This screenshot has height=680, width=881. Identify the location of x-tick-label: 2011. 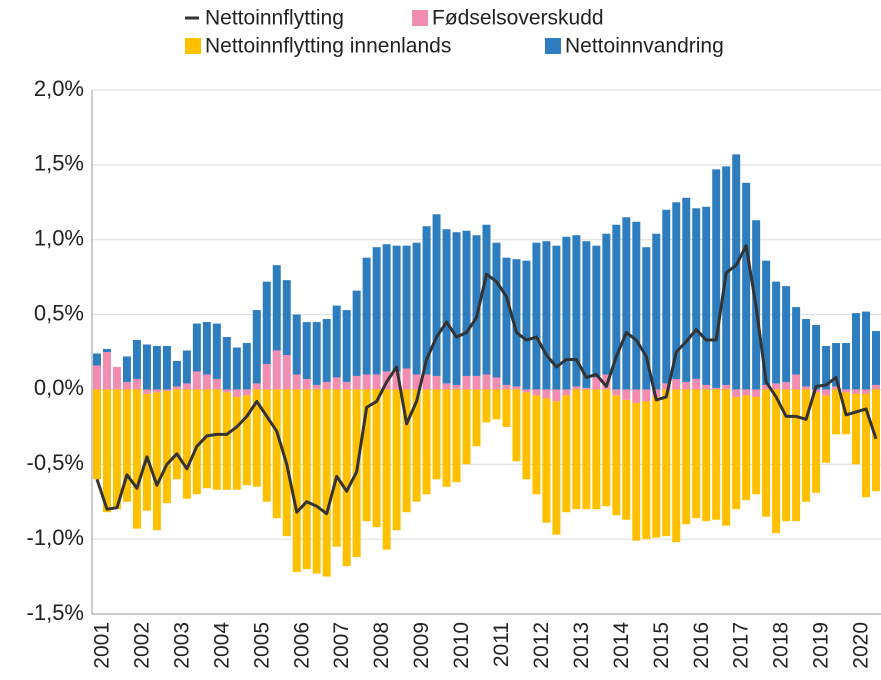
(501, 644).